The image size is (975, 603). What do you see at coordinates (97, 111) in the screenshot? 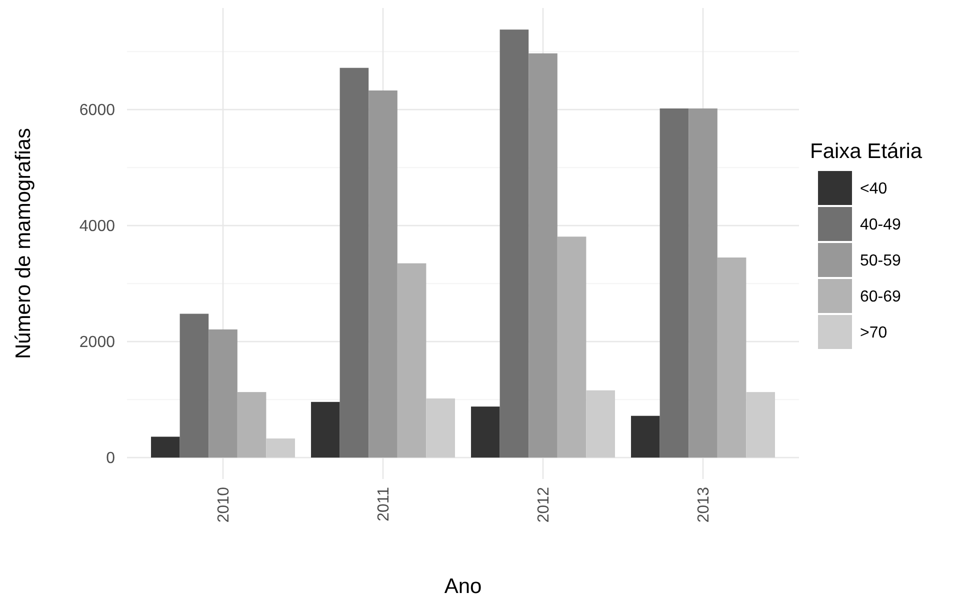
I see `y-tick-label: 6000` at bounding box center [97, 111].